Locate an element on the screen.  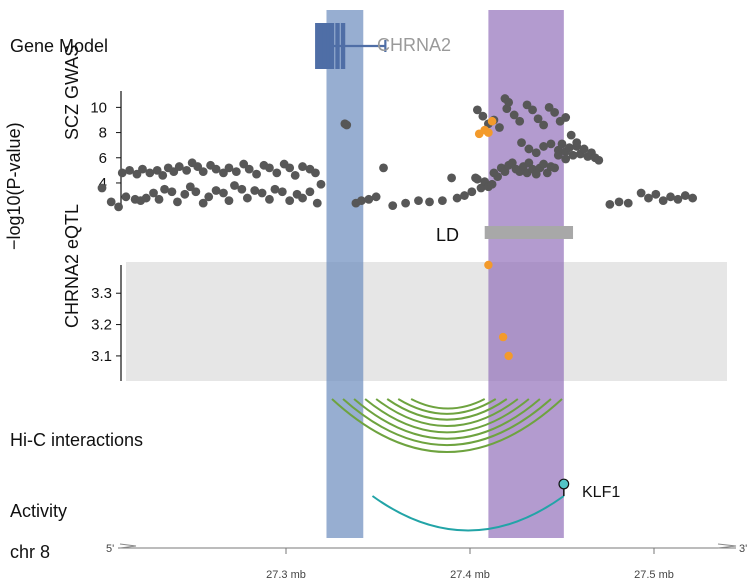
hic-layer is located at coordinates (447, 425).